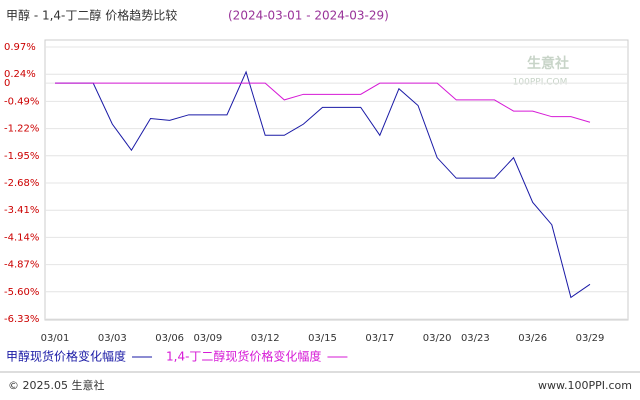  Describe the element at coordinates (590, 338) in the screenshot. I see `x-tick-label: 03/29` at that location.